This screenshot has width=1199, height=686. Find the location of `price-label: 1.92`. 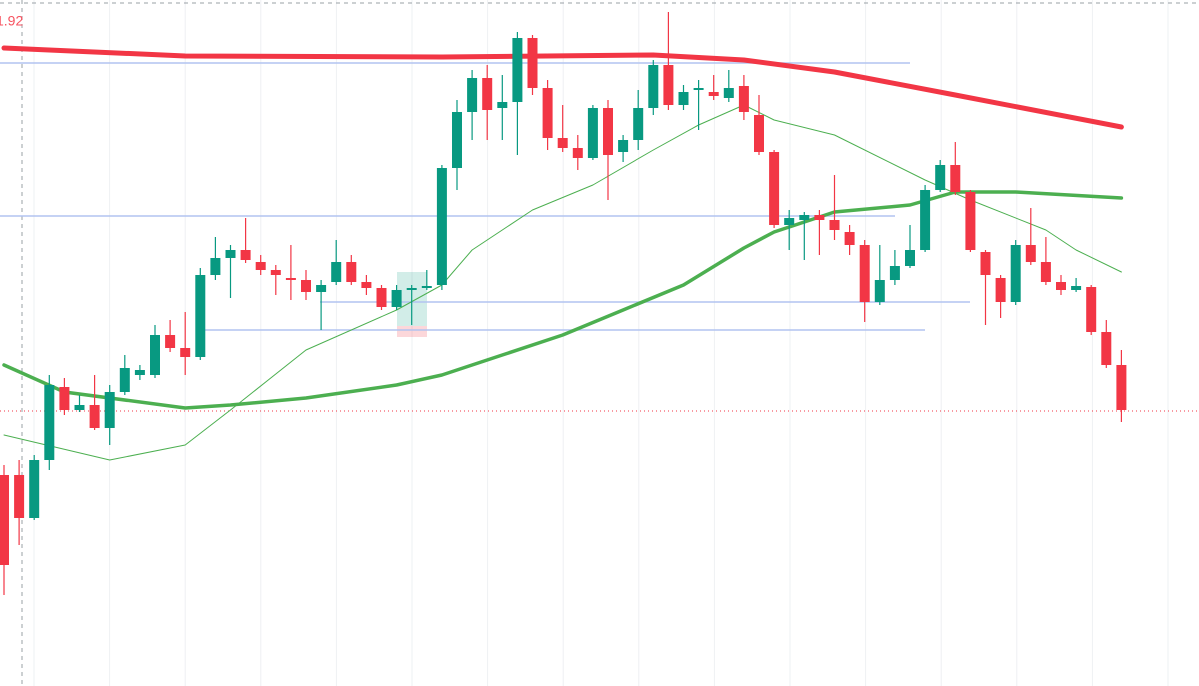

price-label: 1.92 is located at coordinates (11, 21).